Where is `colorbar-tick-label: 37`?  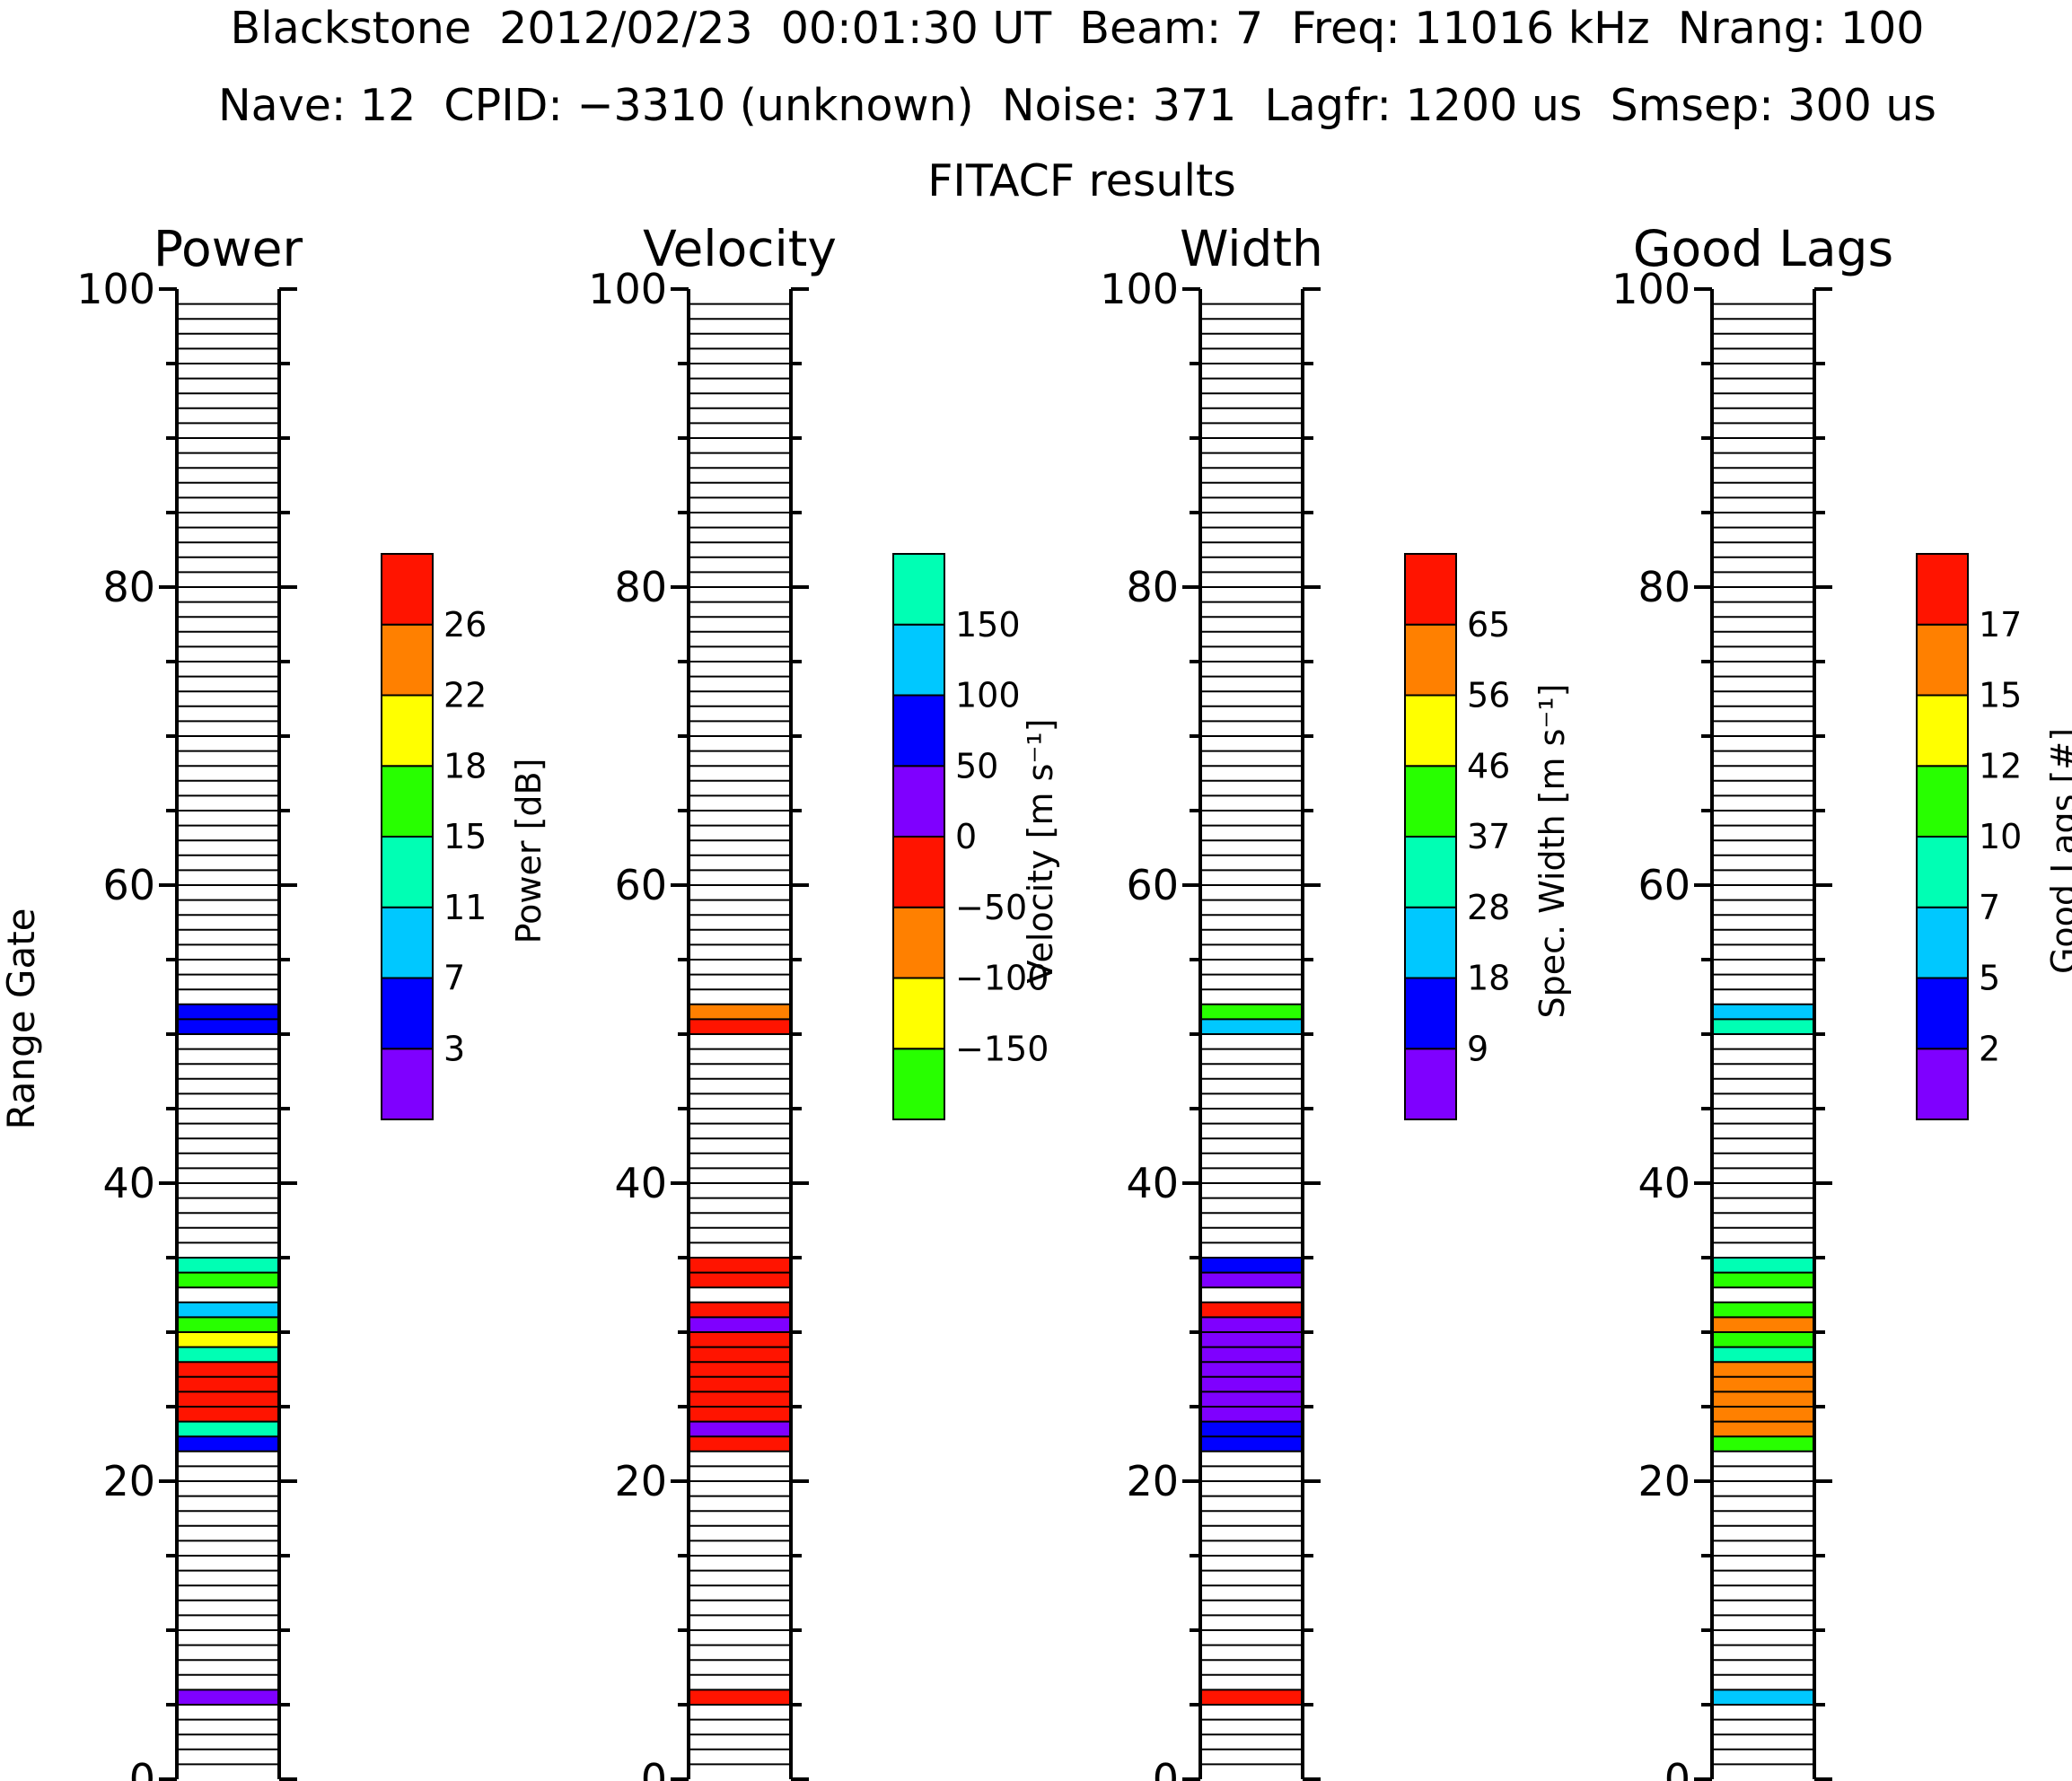 colorbar-tick-label: 37 is located at coordinates (1488, 836).